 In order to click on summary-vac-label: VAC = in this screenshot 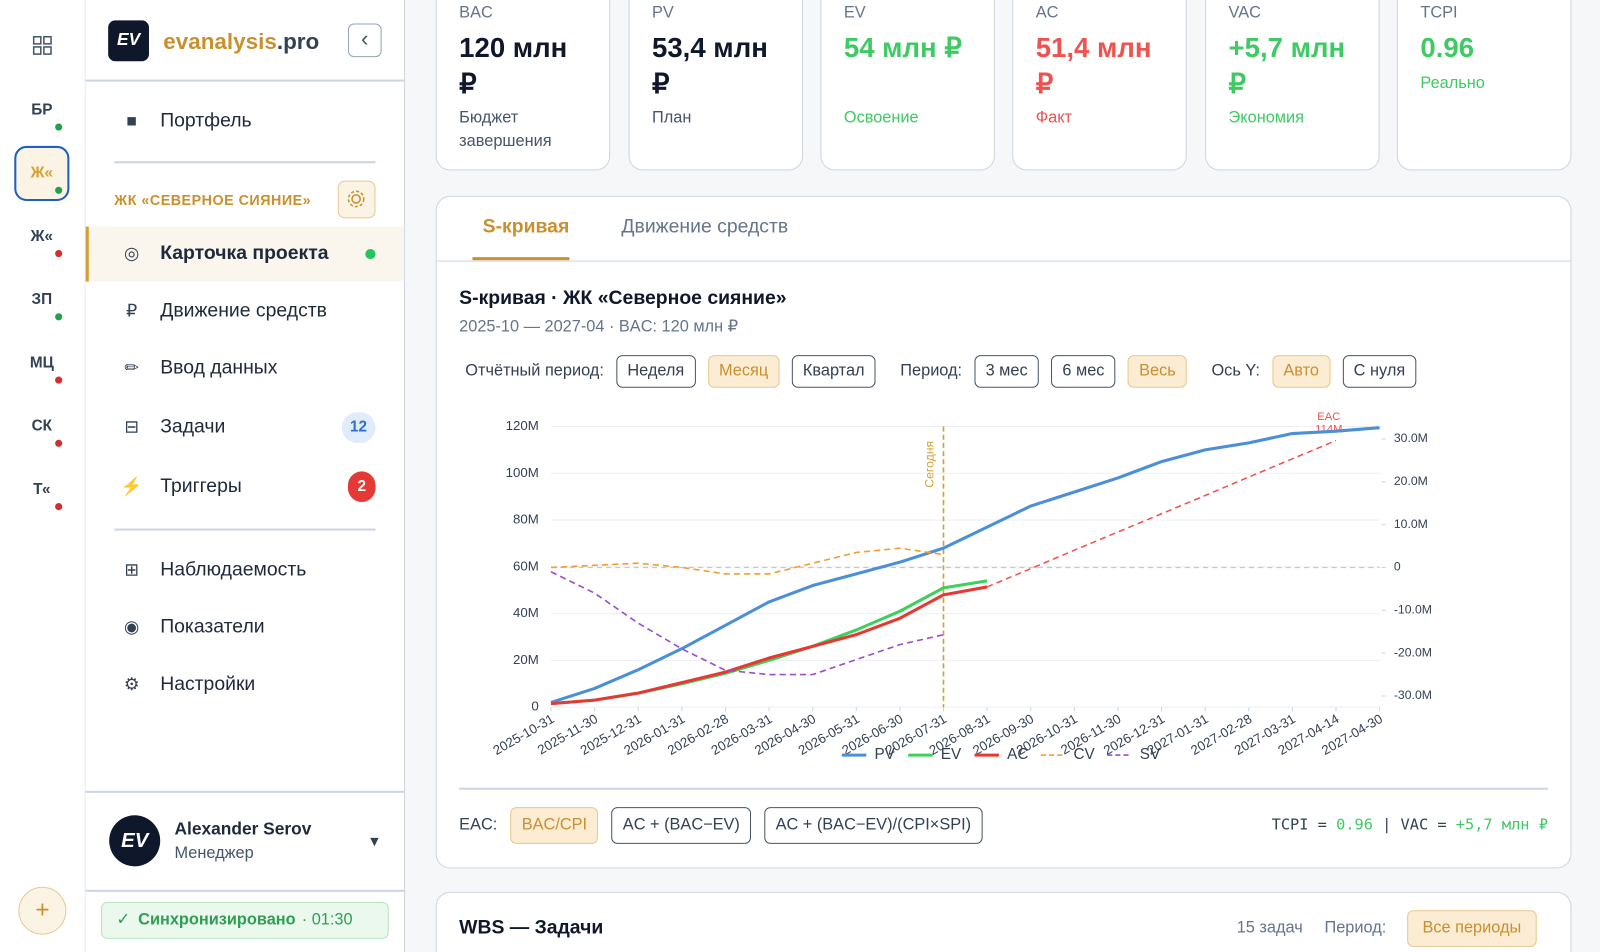, I will do `click(1423, 824)`.